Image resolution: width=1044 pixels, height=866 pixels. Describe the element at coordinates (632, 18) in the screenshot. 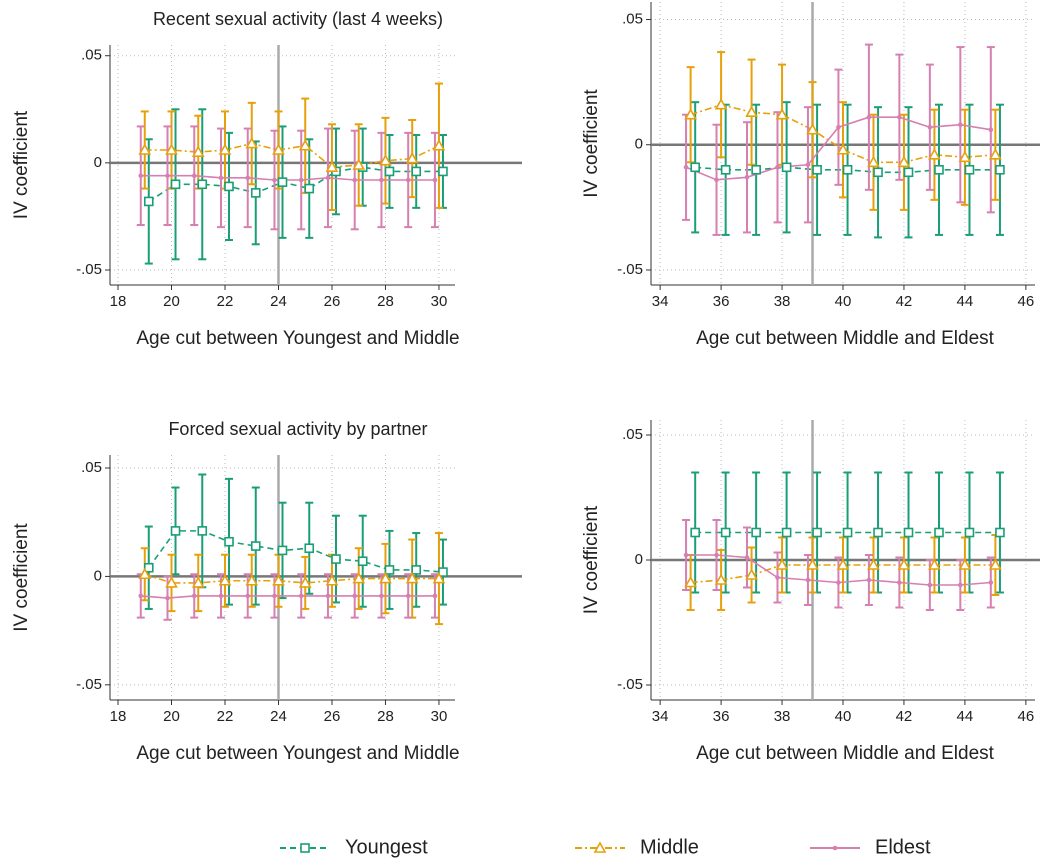

I see `y-tick-label: .05` at that location.